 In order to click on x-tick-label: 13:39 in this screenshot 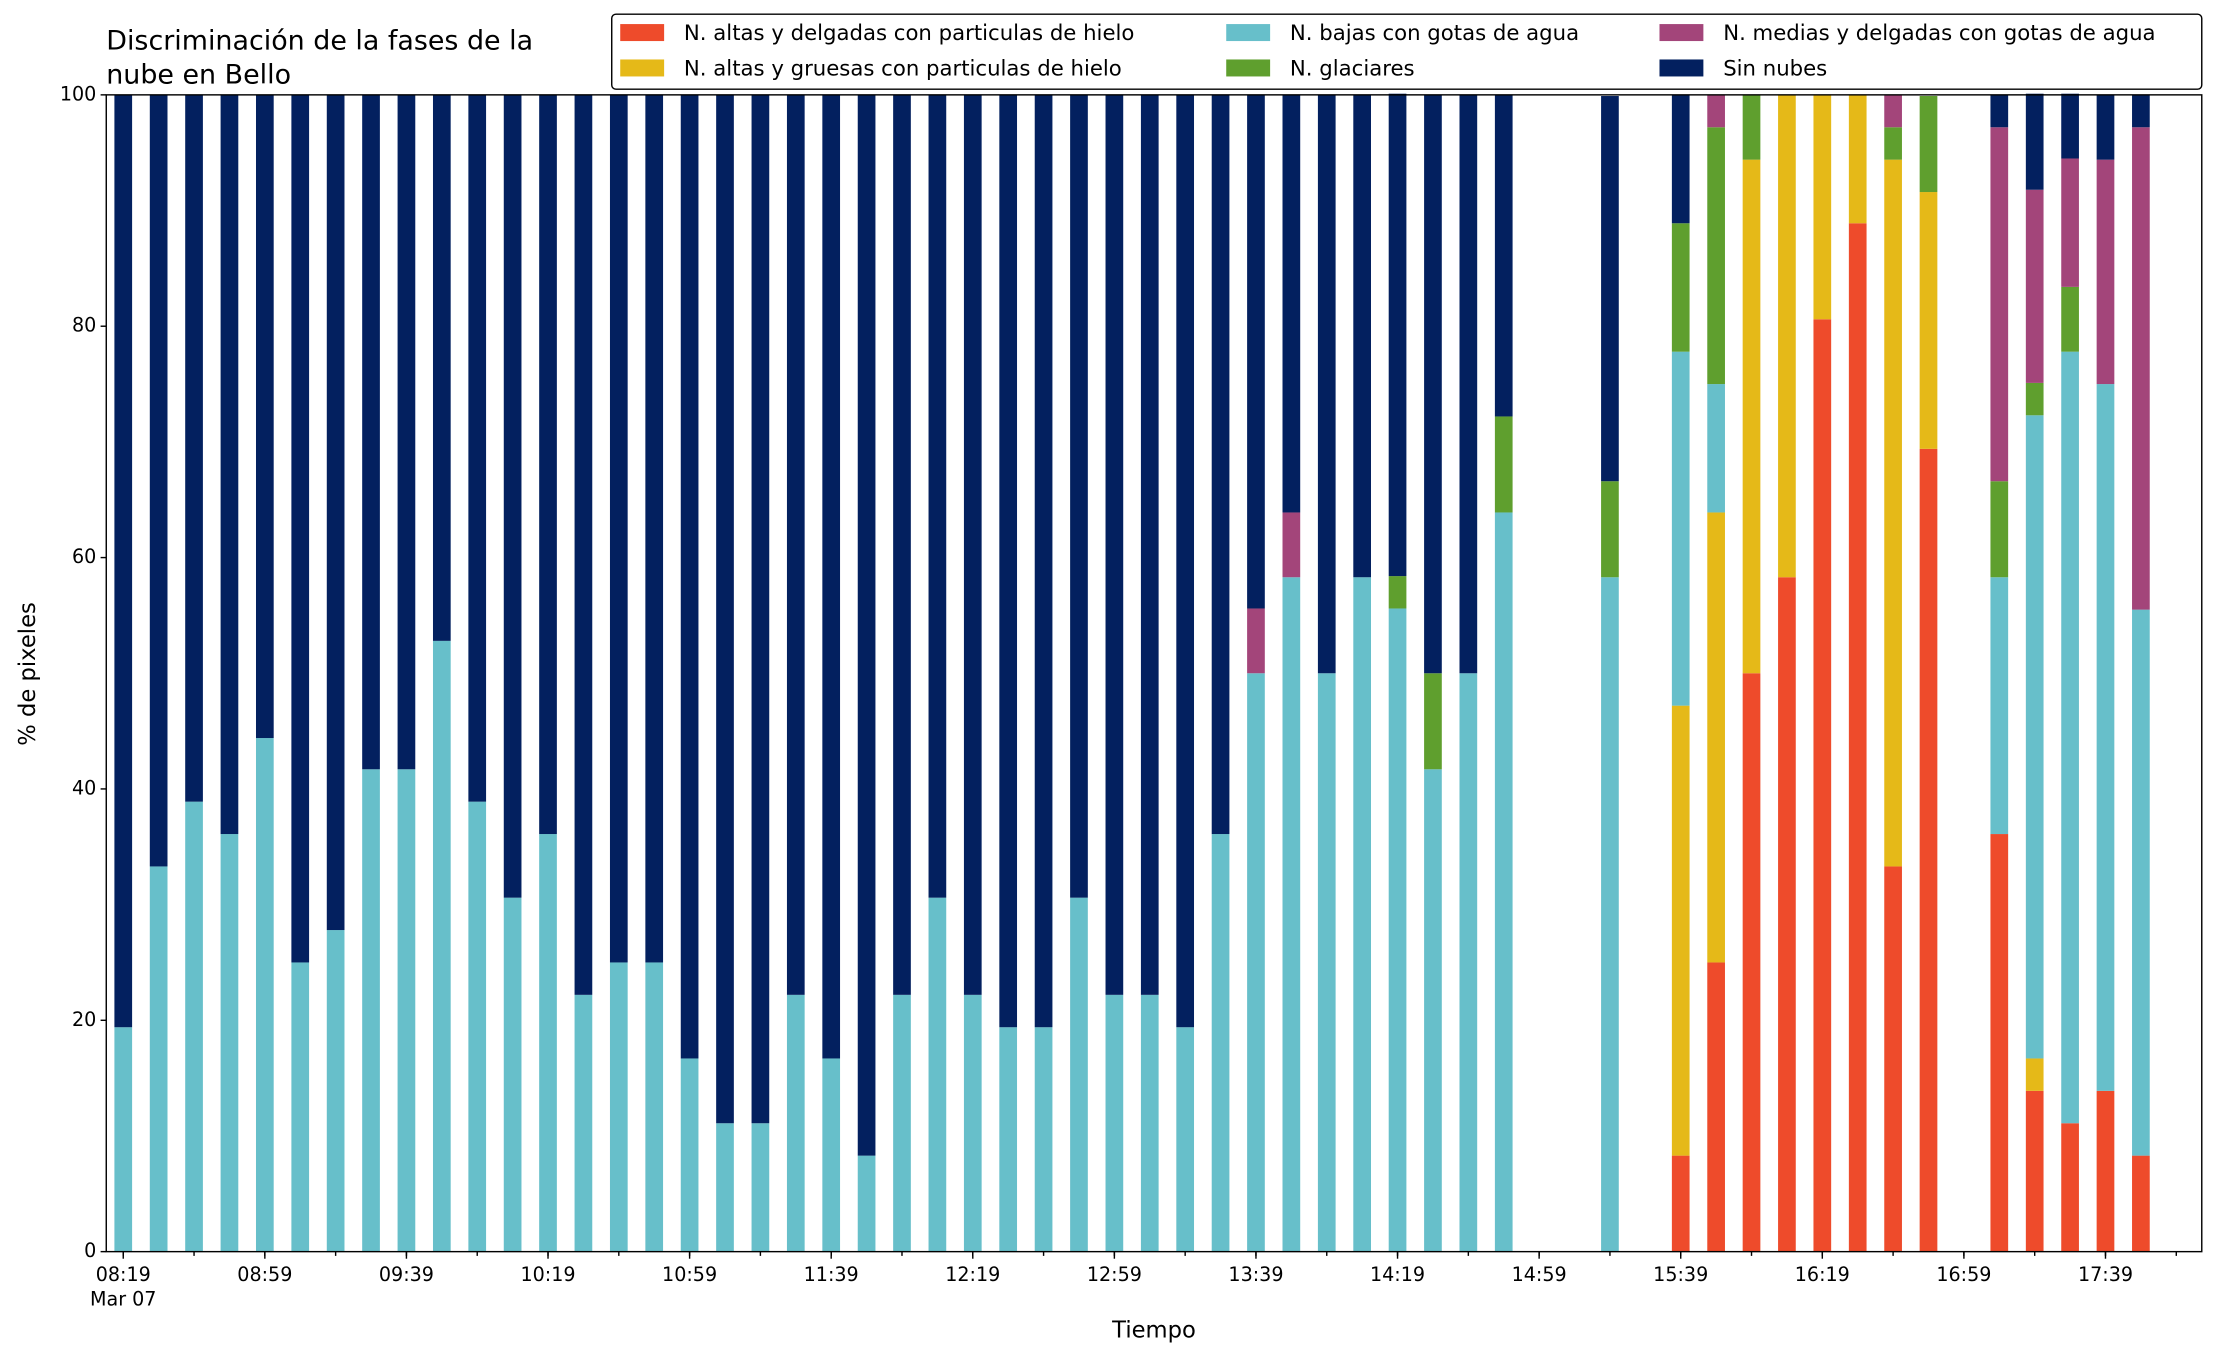, I will do `click(1255, 1274)`.